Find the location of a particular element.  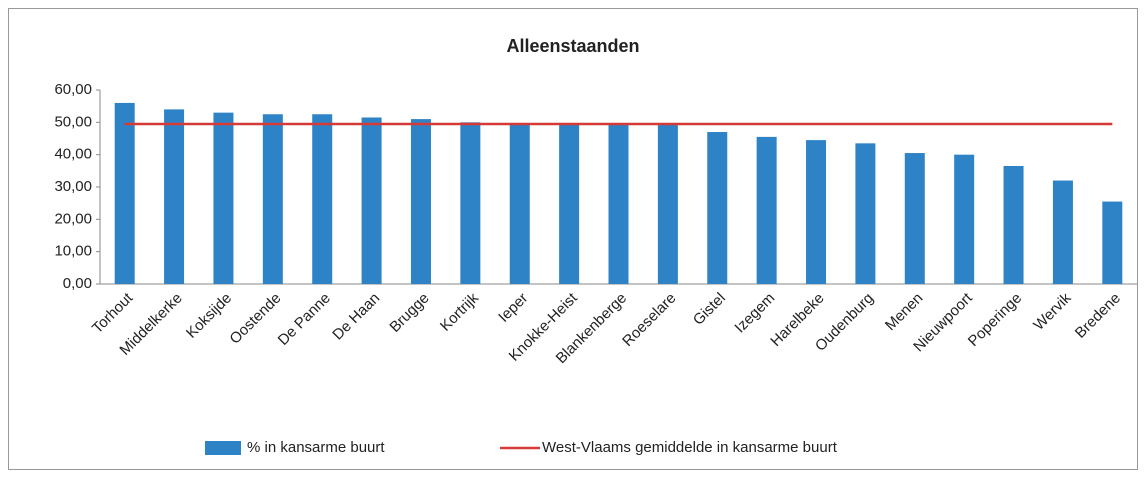

legend-swatch is located at coordinates (223, 448).